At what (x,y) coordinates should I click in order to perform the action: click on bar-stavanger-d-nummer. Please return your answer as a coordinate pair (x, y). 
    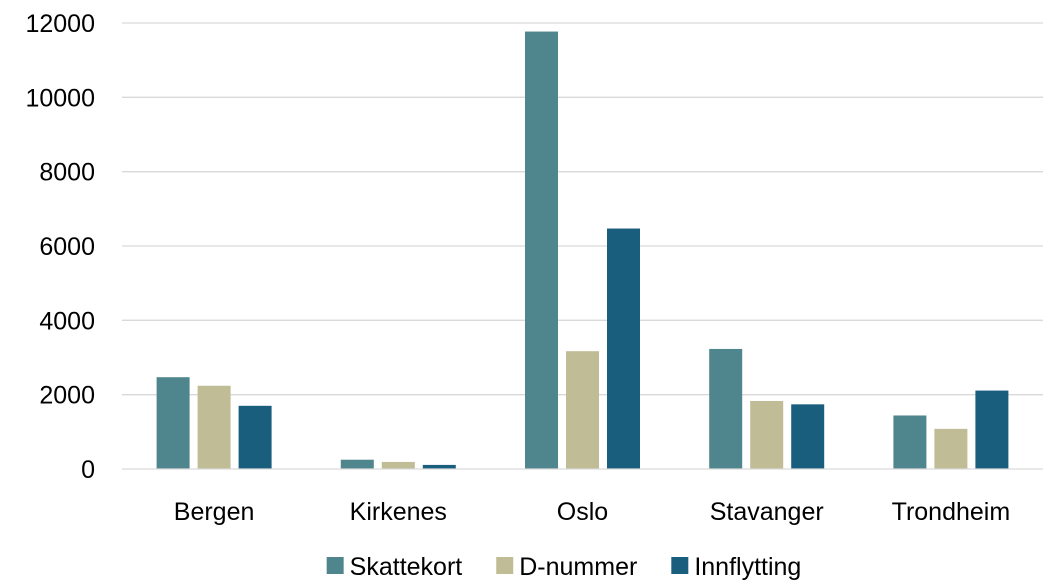
    Looking at the image, I should click on (767, 434).